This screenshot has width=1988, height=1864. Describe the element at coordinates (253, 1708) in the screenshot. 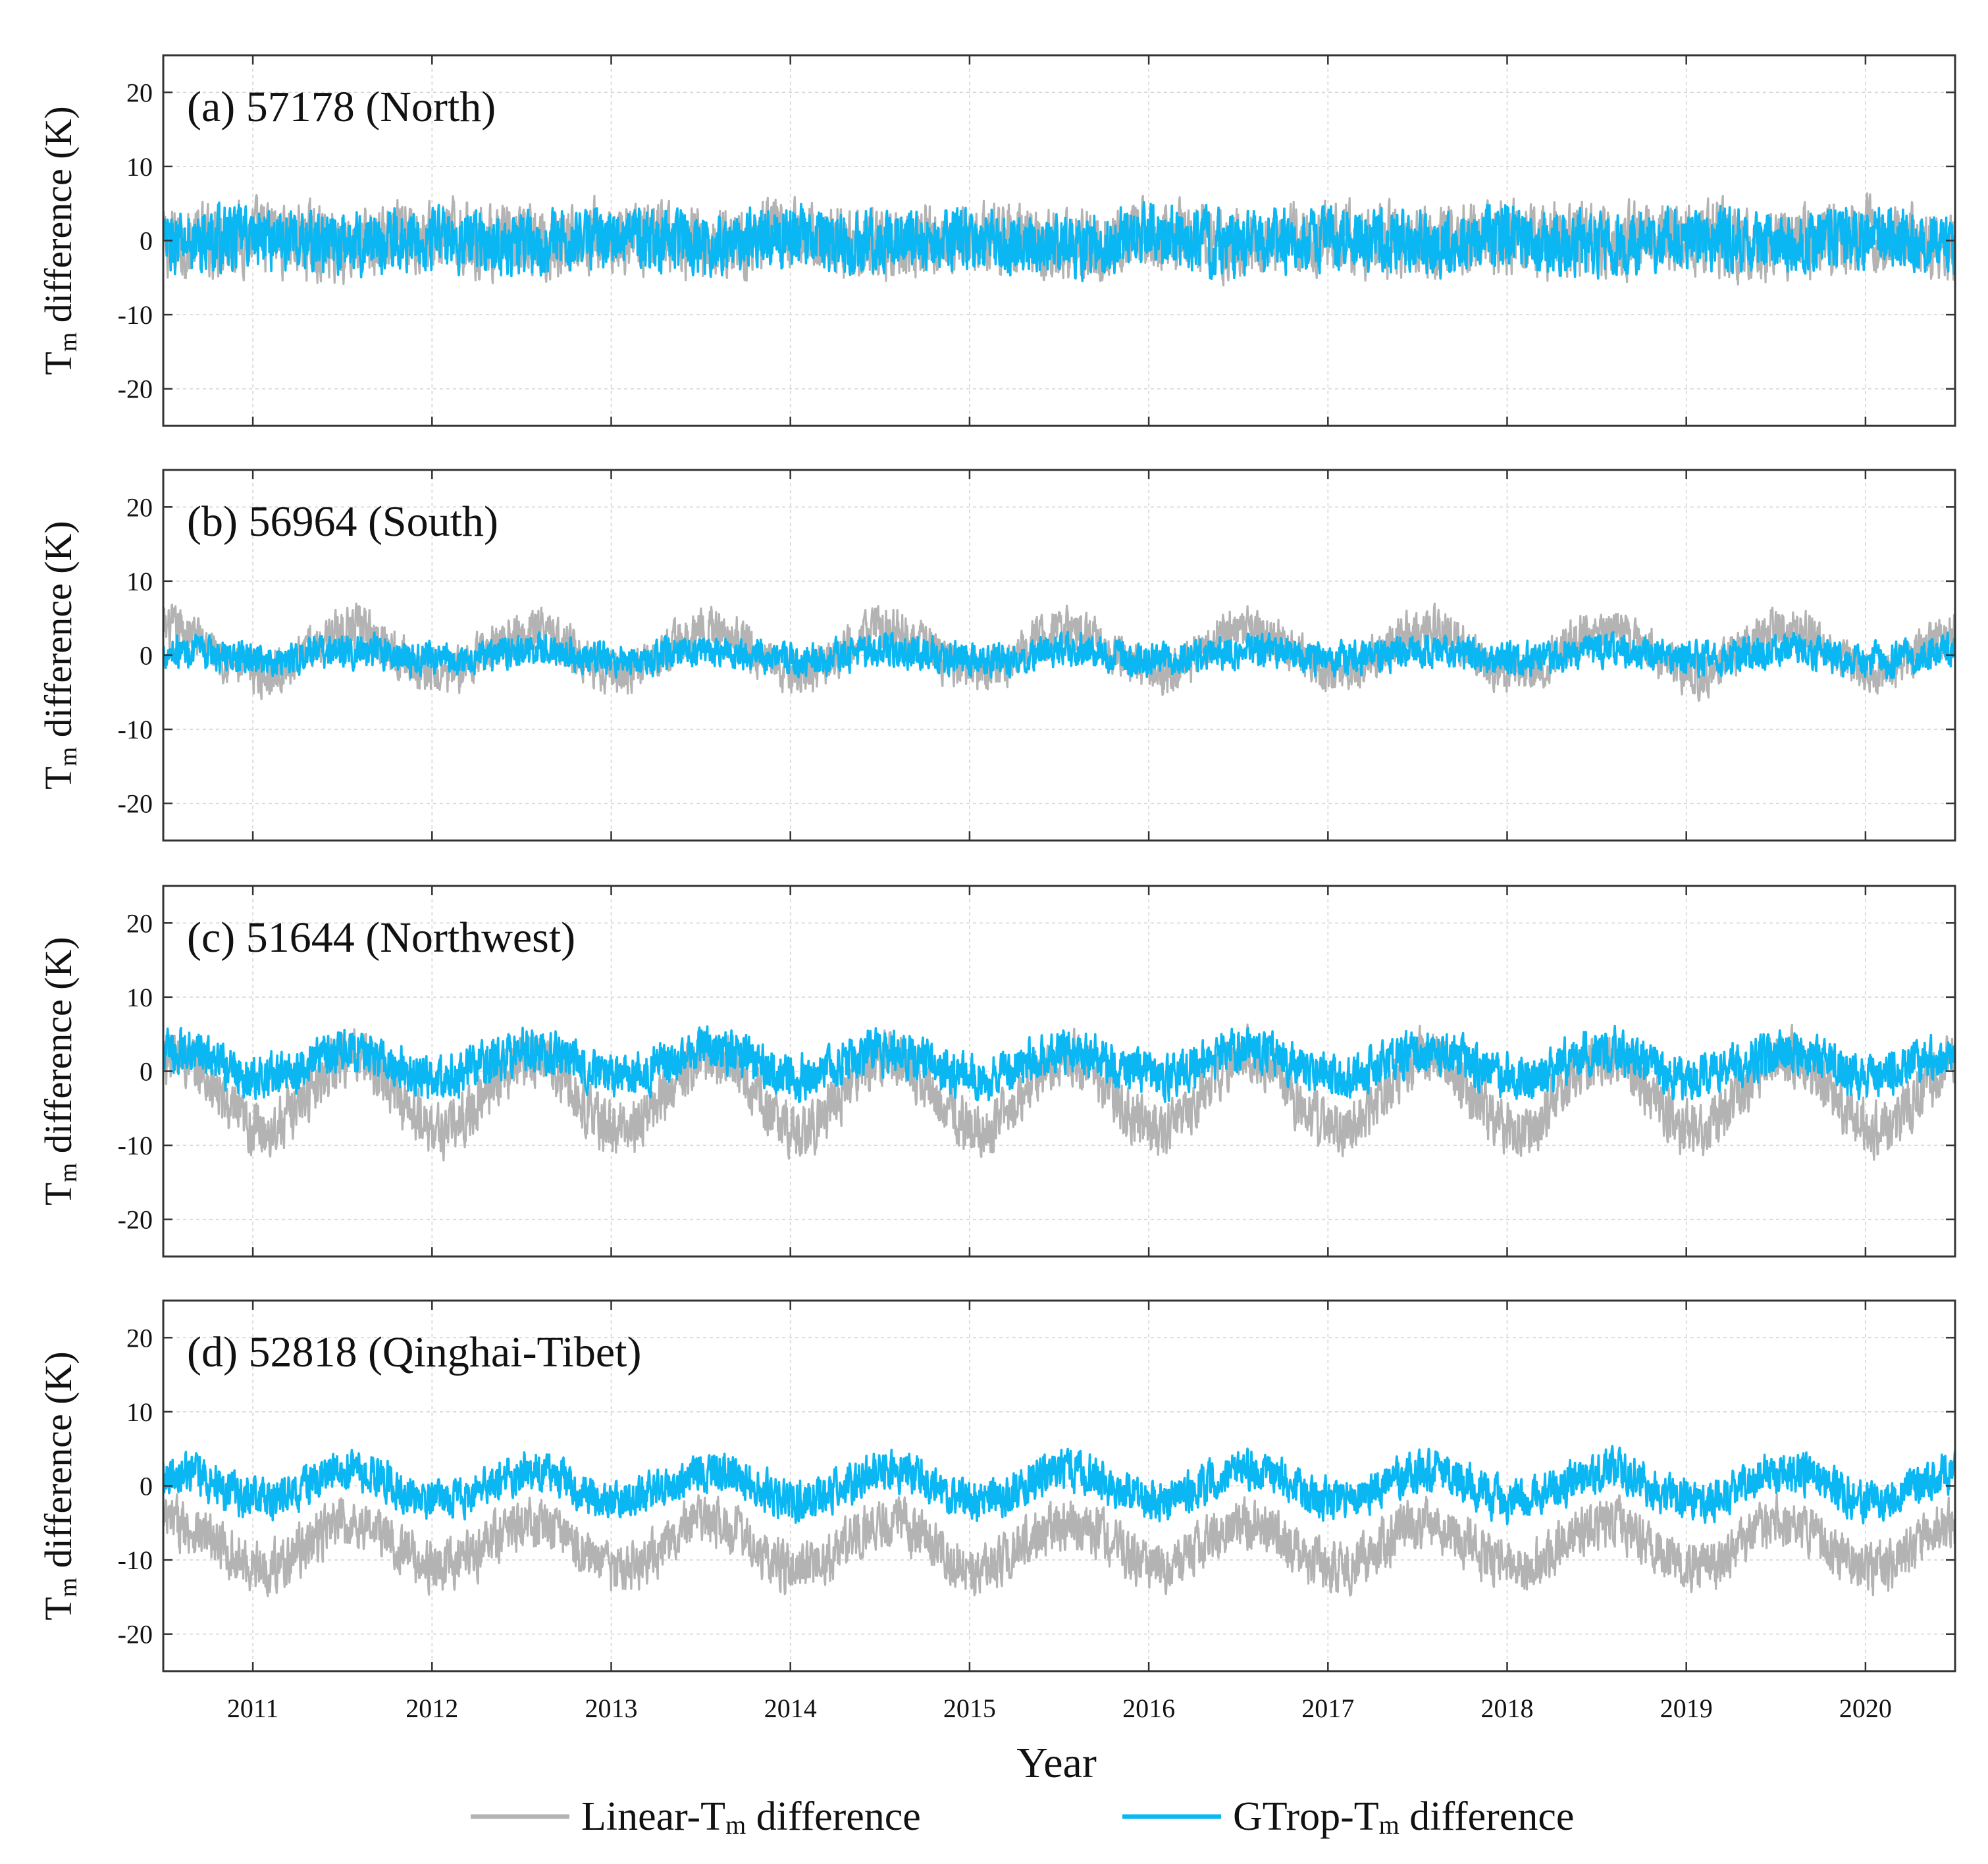

I see `x-tick-label: 2011` at that location.